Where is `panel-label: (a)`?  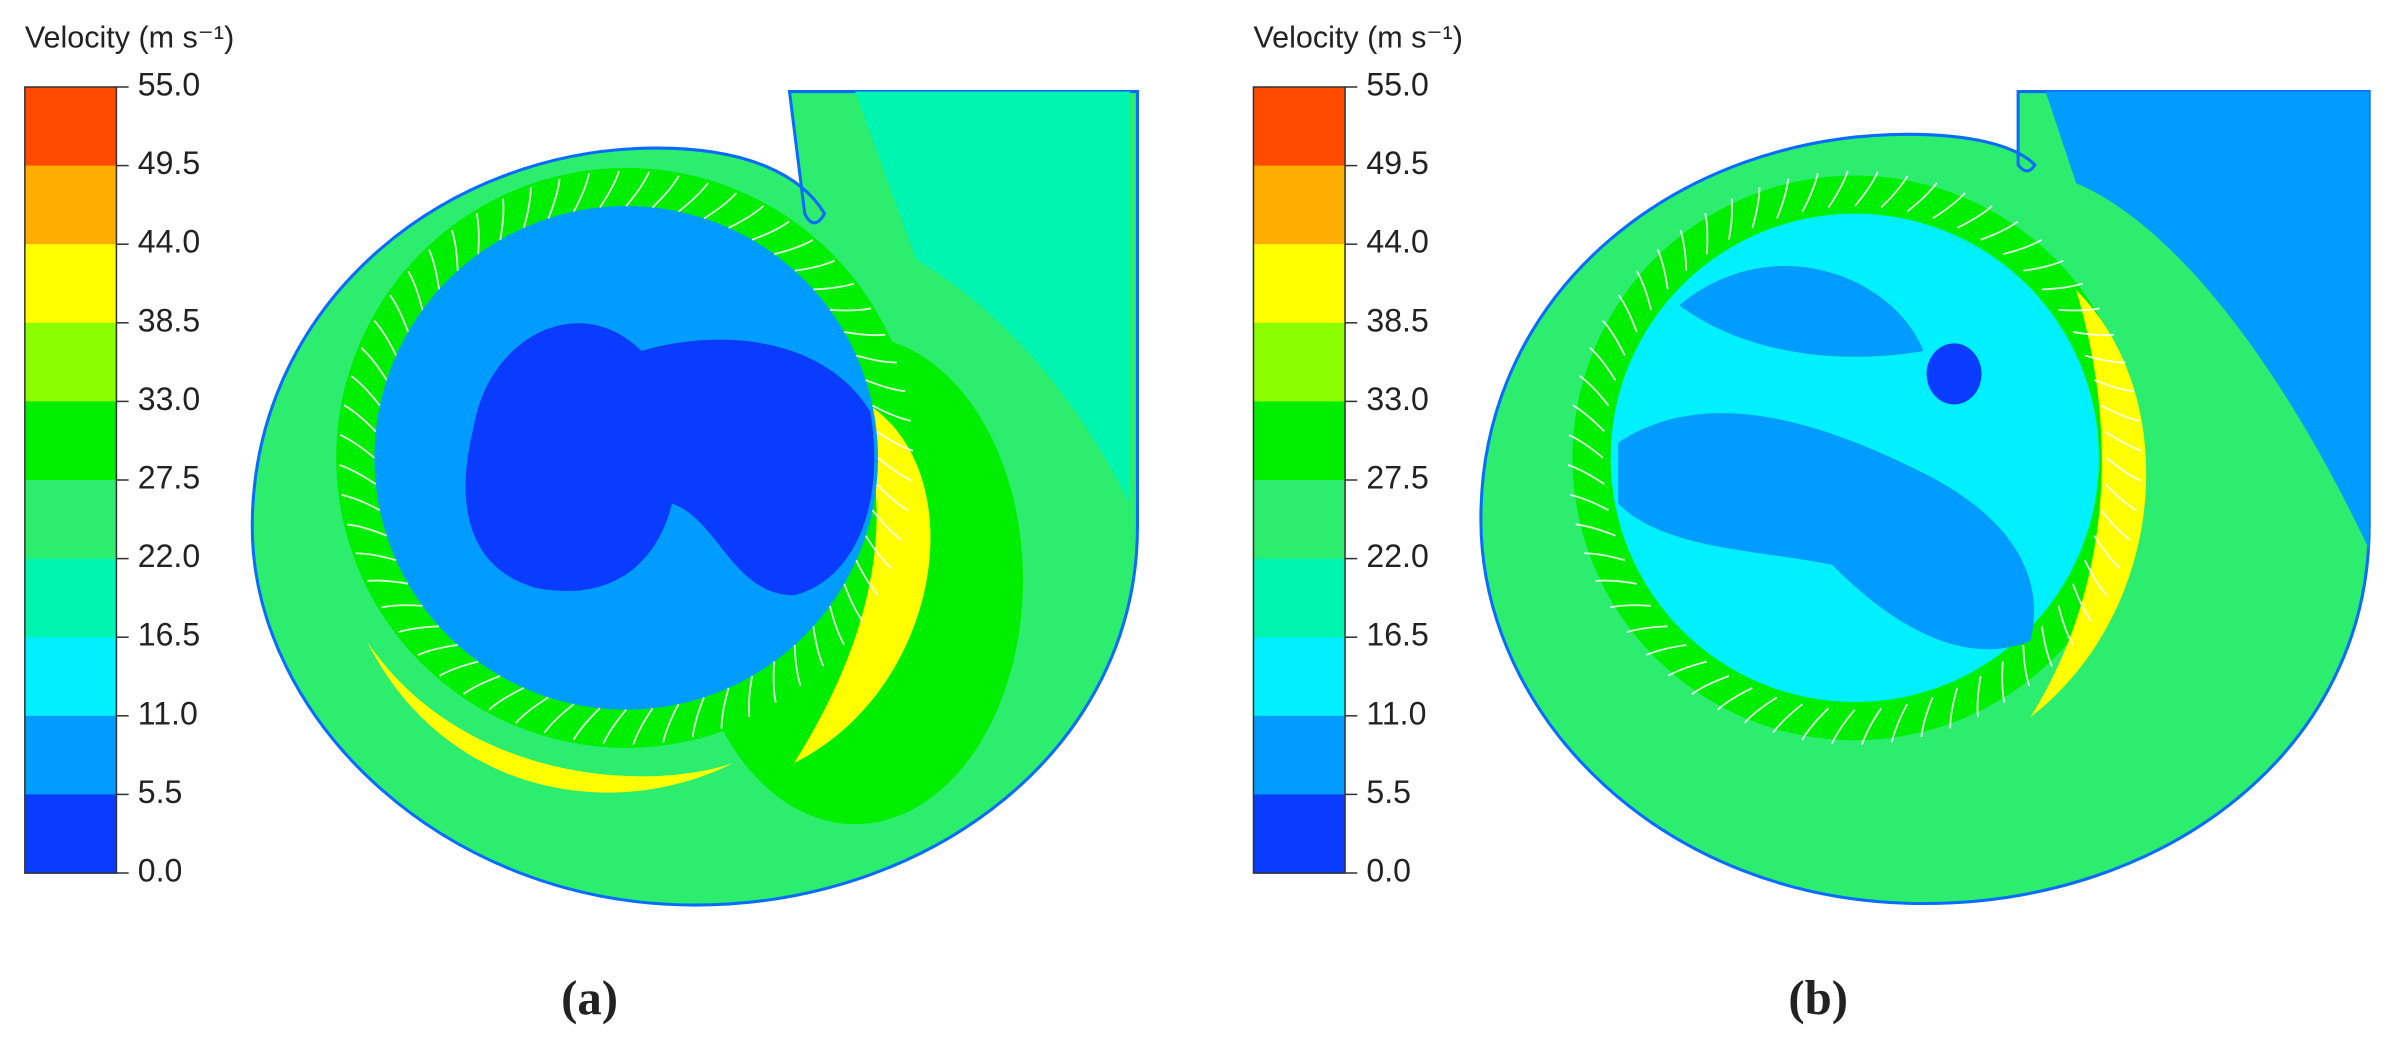 panel-label: (a) is located at coordinates (589, 997).